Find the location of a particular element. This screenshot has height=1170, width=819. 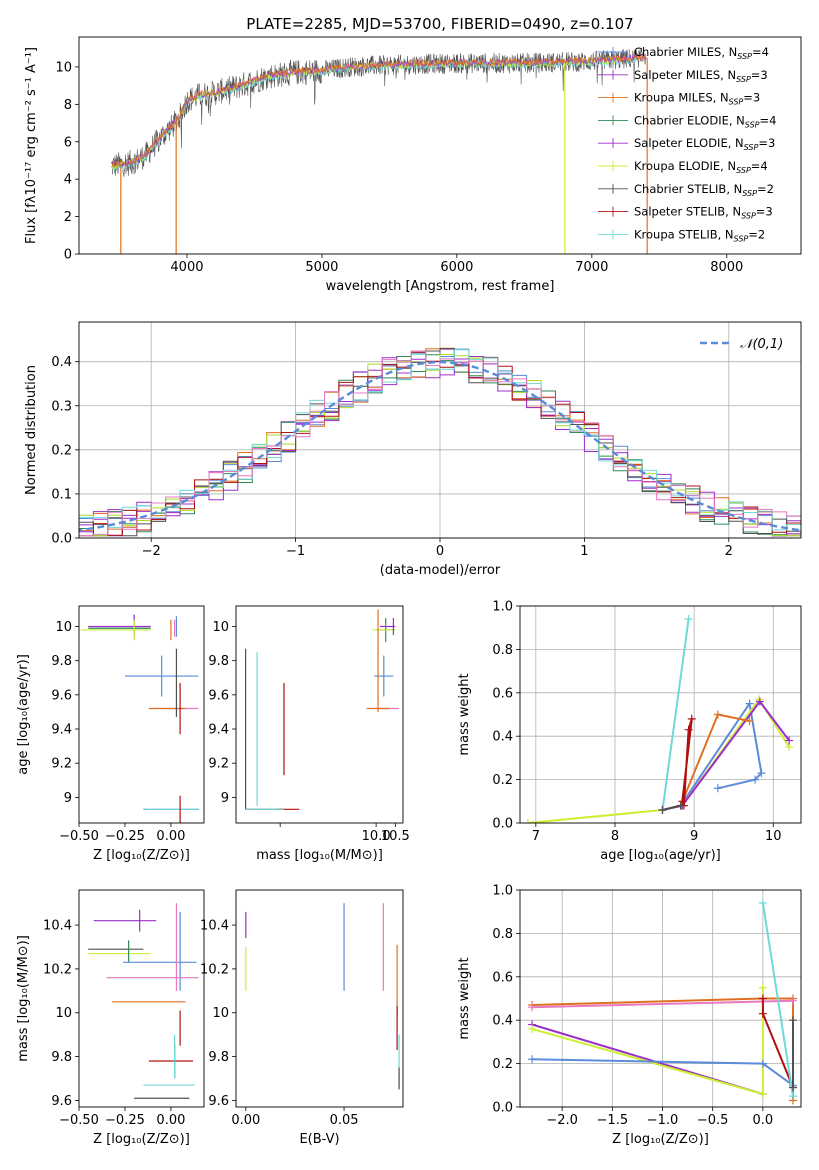

legend-entry: Kroupa STELIB, NSSP=2 is located at coordinates (699, 235).